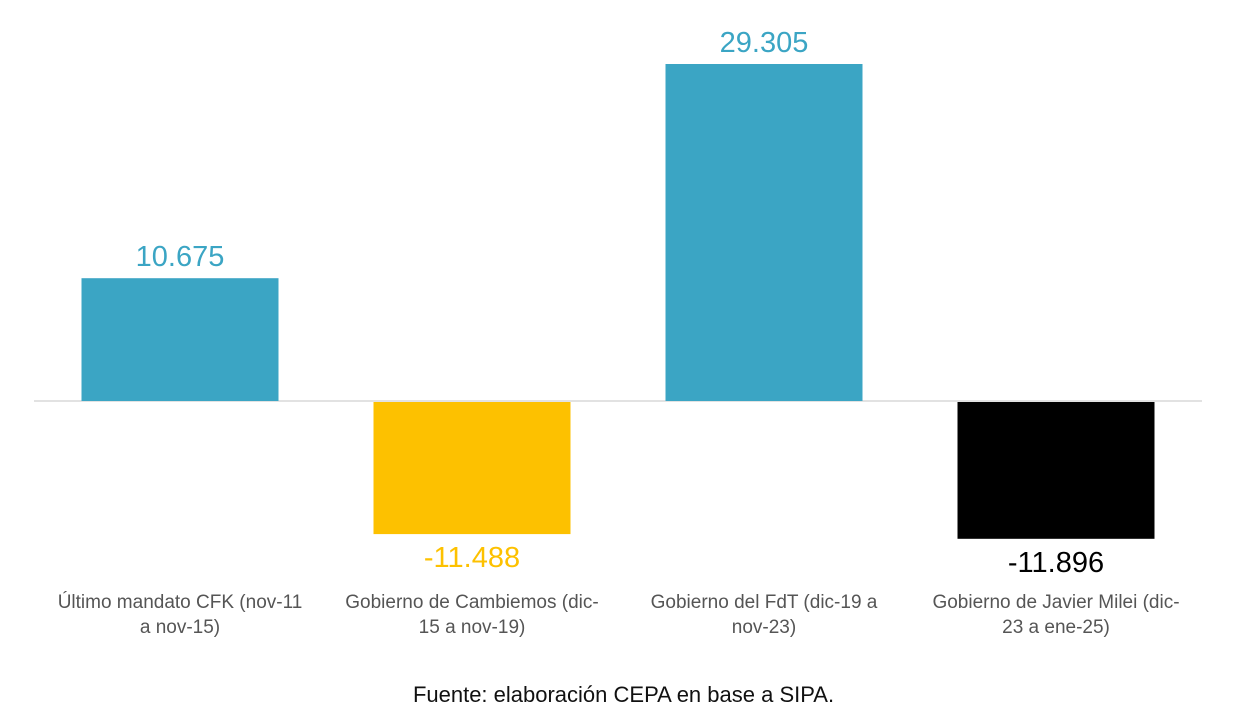 The width and height of the screenshot is (1247, 720). I want to click on bar-fdt, so click(764, 232).